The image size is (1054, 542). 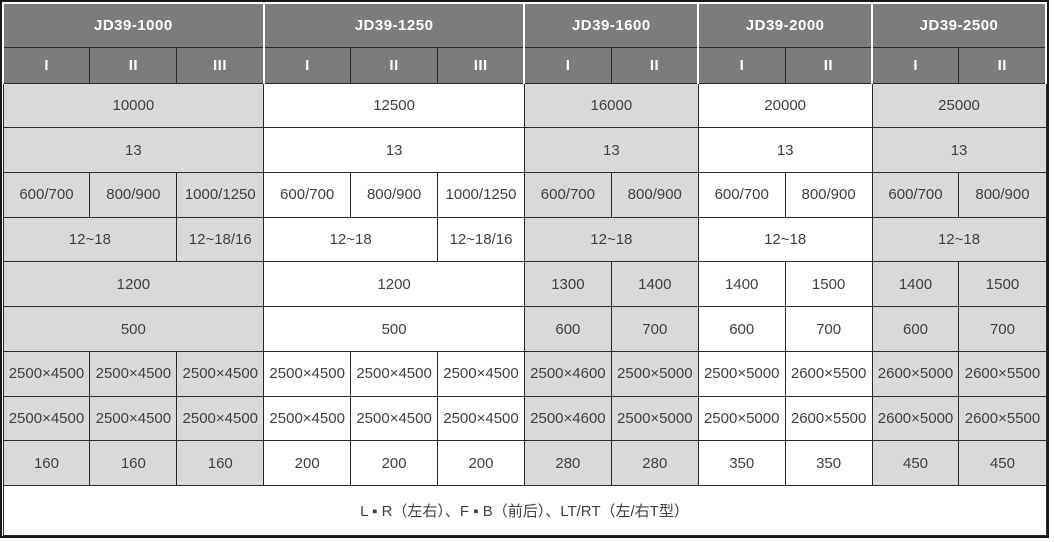 I want to click on footer-row: L ▪ R（左右）、F ▪ B（前后）、LT/RT（左/右T型）, so click(x=524, y=510).